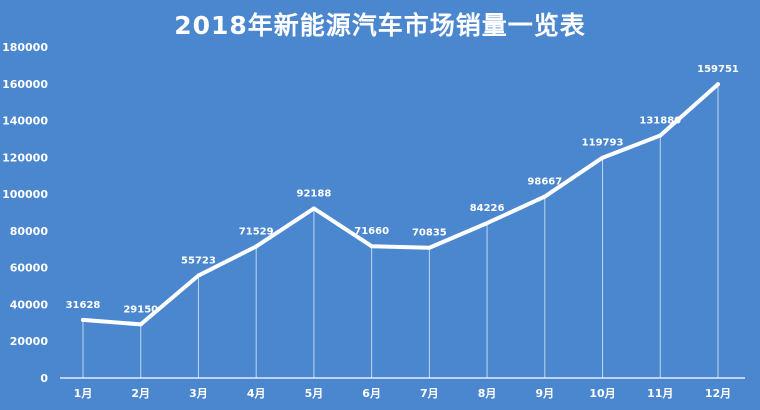 The width and height of the screenshot is (760, 410). What do you see at coordinates (380, 25) in the screenshot?
I see `chart-title: 2018年新能源汽车市场销量一览表` at bounding box center [380, 25].